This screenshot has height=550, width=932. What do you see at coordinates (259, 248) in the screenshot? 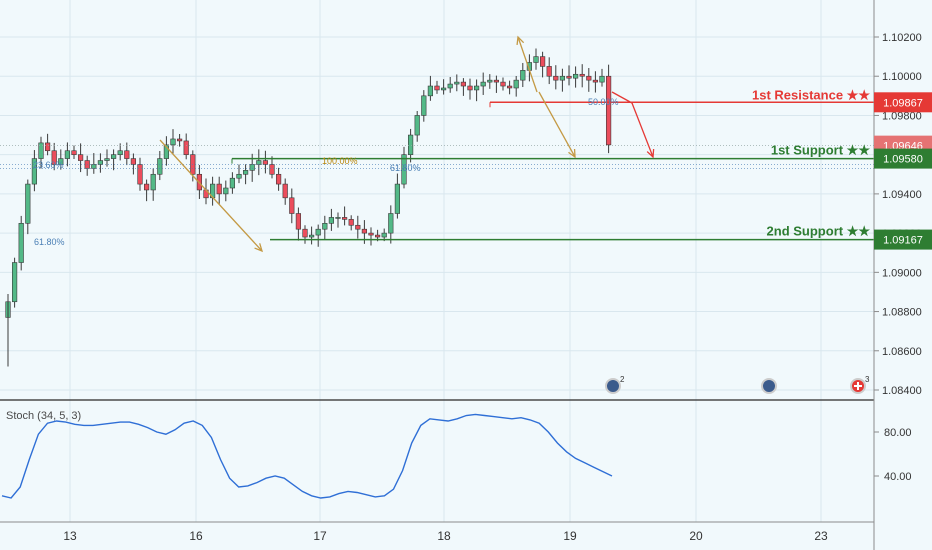
I see `trend-arrow-head` at bounding box center [259, 248].